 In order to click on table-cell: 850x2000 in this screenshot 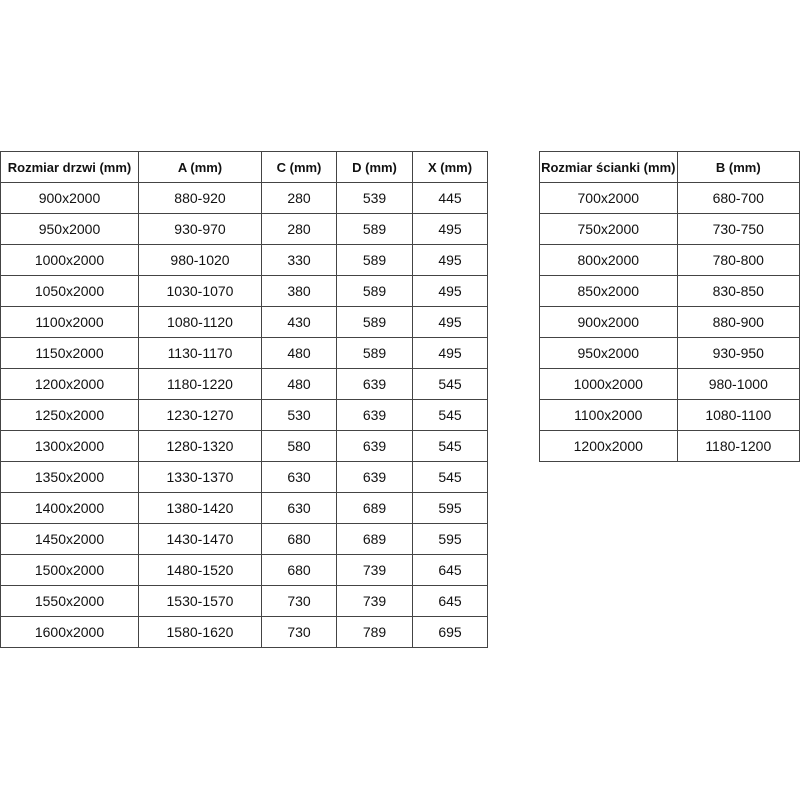, I will do `click(608, 291)`.